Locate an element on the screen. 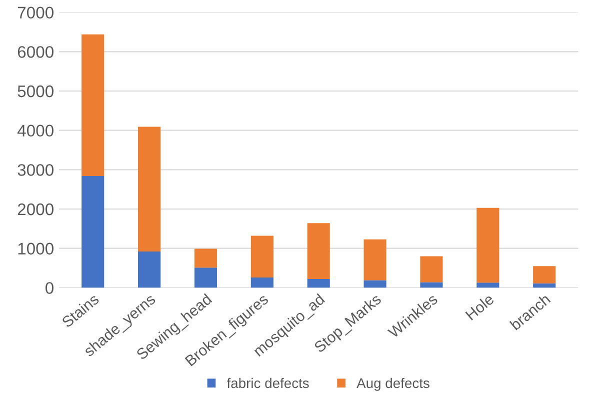 This screenshot has height=411, width=590. y-tick-label: 3000 is located at coordinates (36, 170).